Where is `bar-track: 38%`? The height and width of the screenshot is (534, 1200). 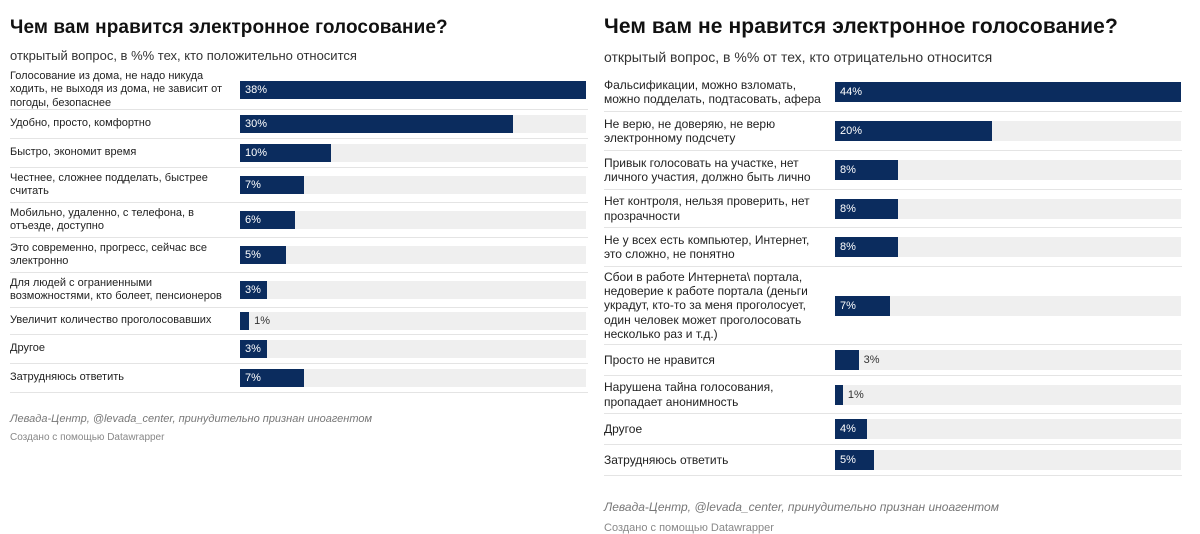
bar-track: 38% is located at coordinates (413, 90).